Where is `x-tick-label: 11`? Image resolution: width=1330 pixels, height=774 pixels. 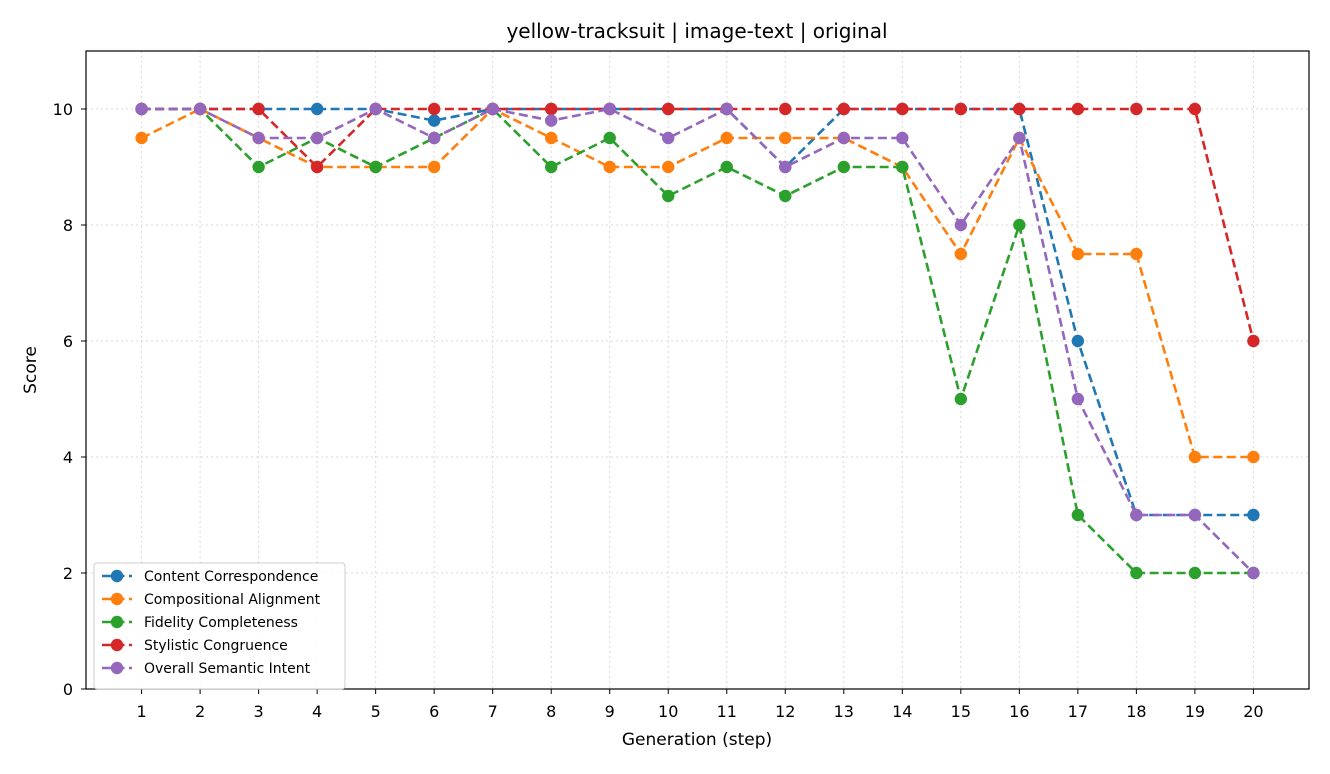 x-tick-label: 11 is located at coordinates (727, 711).